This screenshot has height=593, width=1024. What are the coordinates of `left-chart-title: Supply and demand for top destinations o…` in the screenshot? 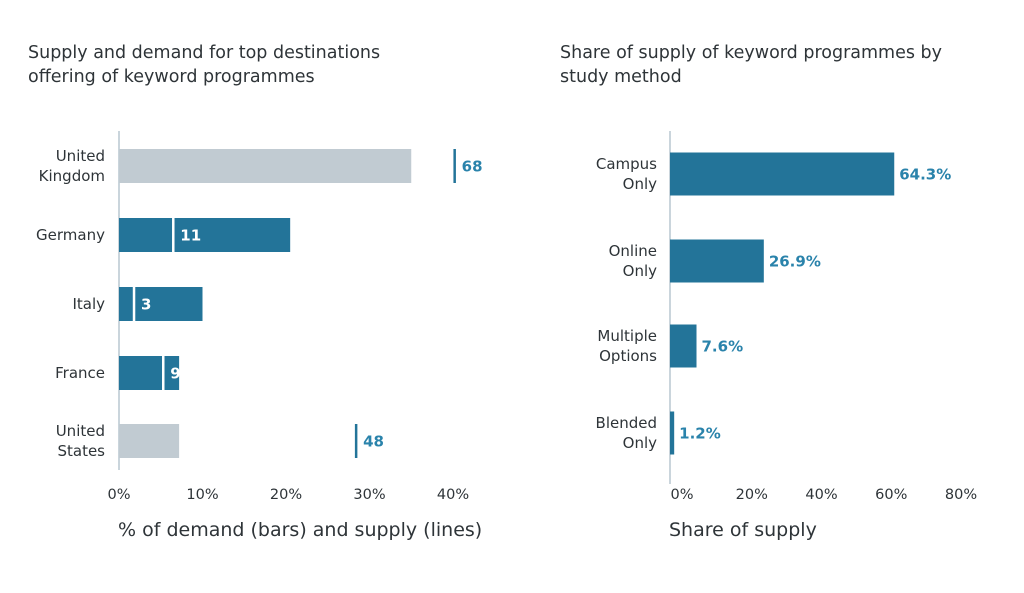 It's located at (204, 65).